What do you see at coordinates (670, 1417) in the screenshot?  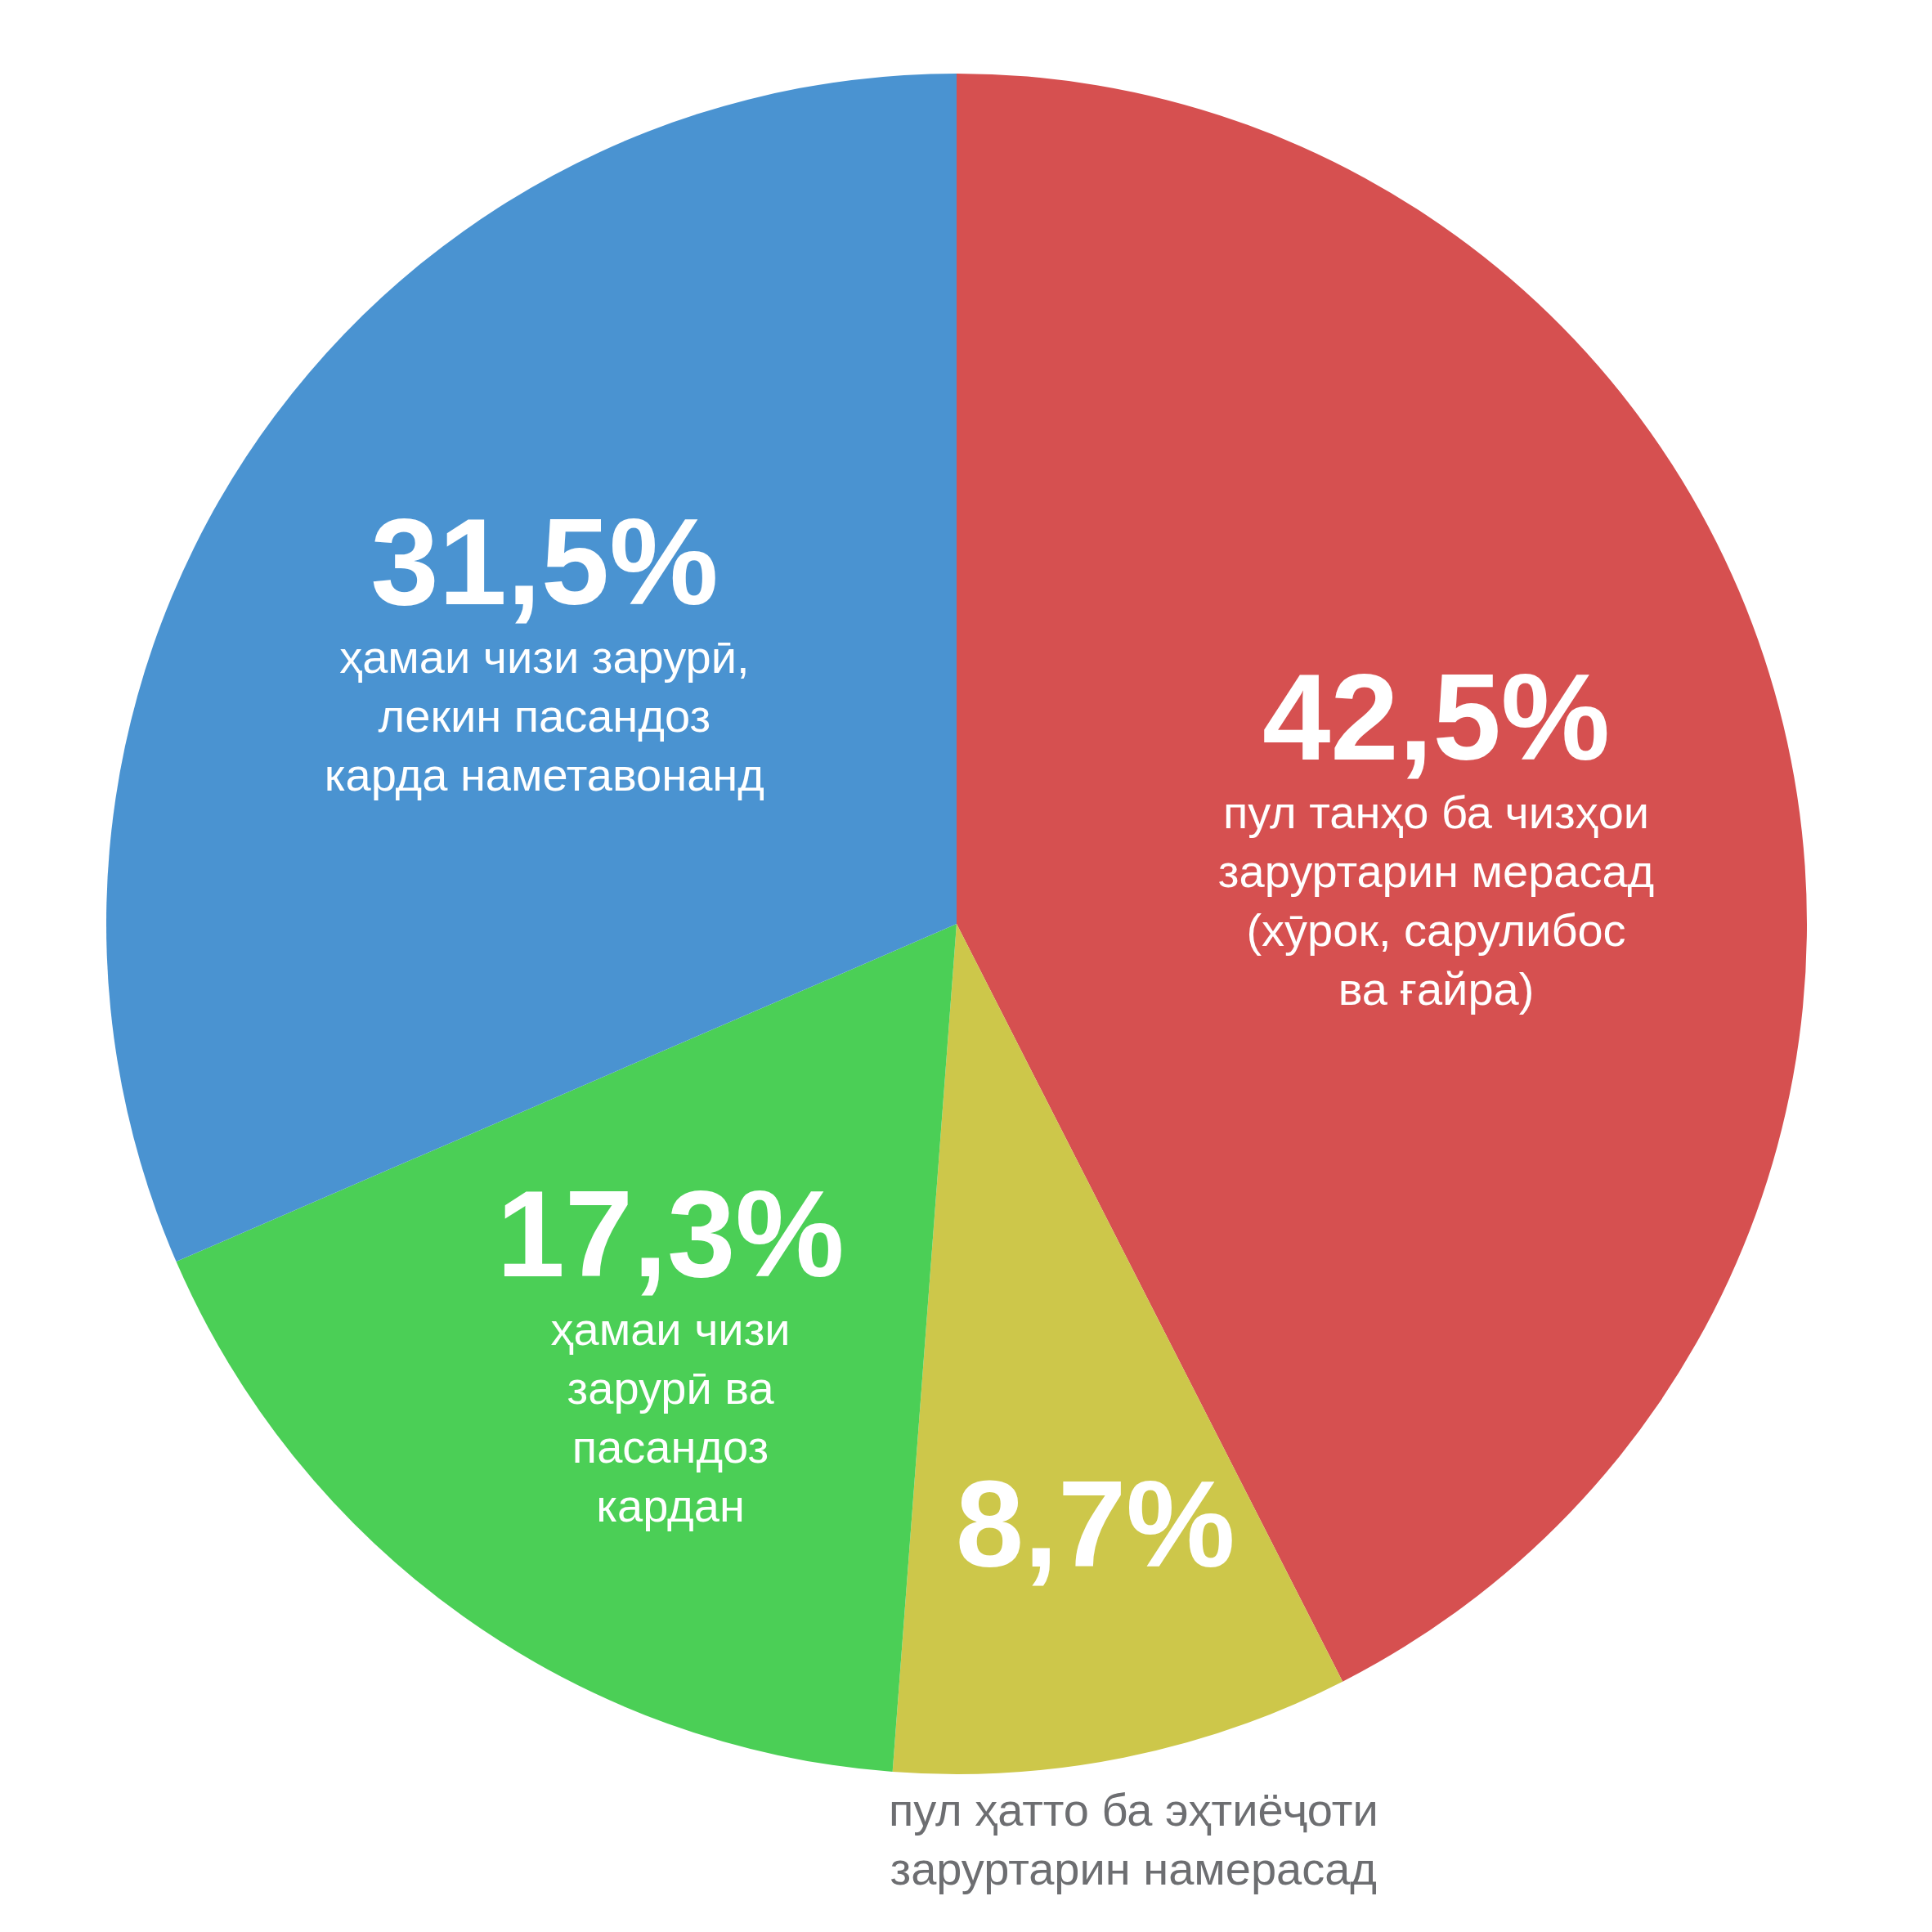 I see `slice-label: ҳамаи чизи зарурӣ ва пасандоз кардан` at bounding box center [670, 1417].